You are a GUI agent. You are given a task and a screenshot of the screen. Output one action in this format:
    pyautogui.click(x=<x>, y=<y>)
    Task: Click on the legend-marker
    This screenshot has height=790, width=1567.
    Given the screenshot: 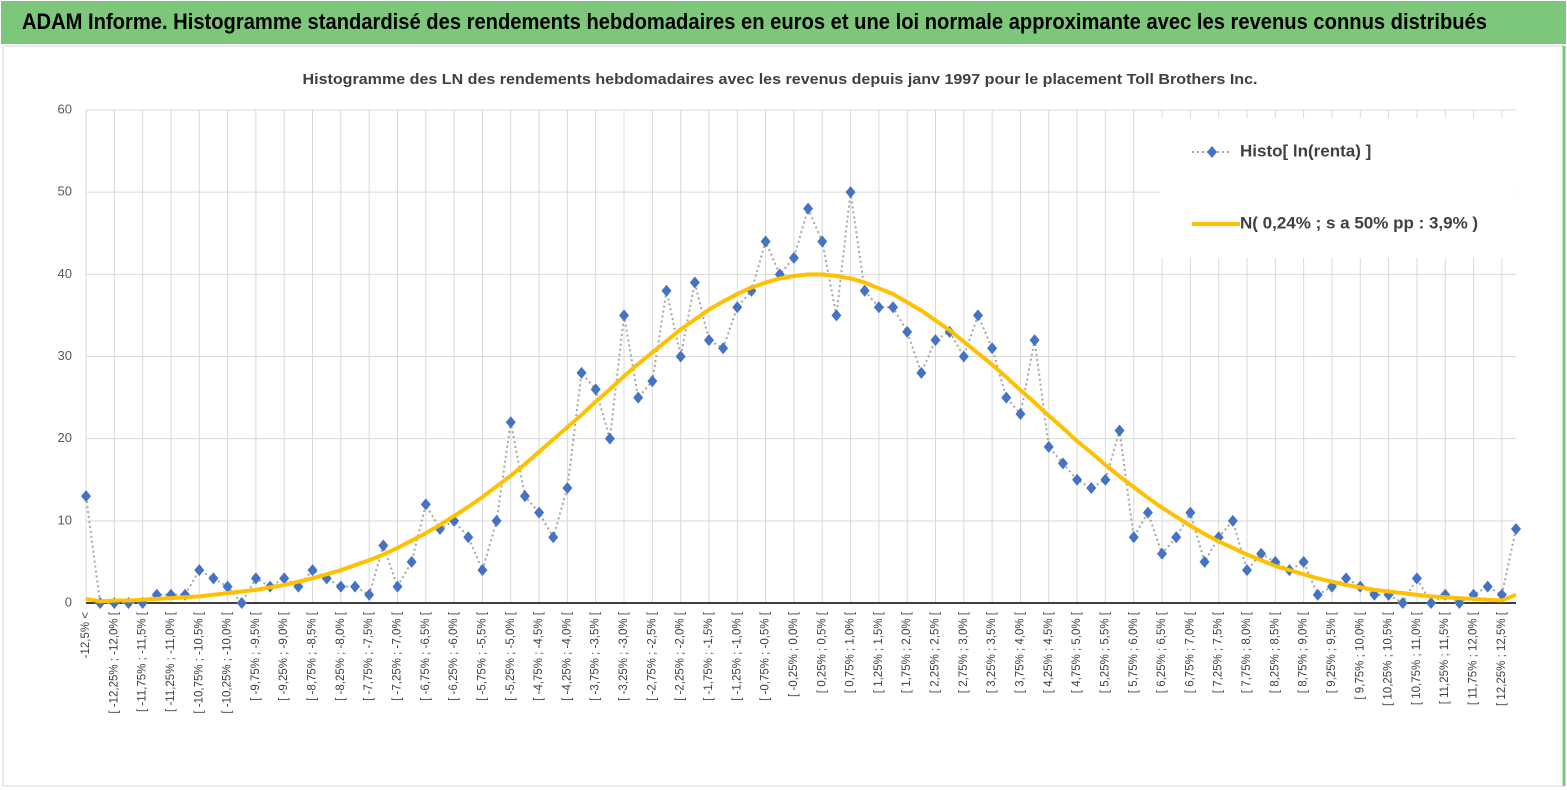 What is the action you would take?
    pyautogui.click(x=1212, y=152)
    